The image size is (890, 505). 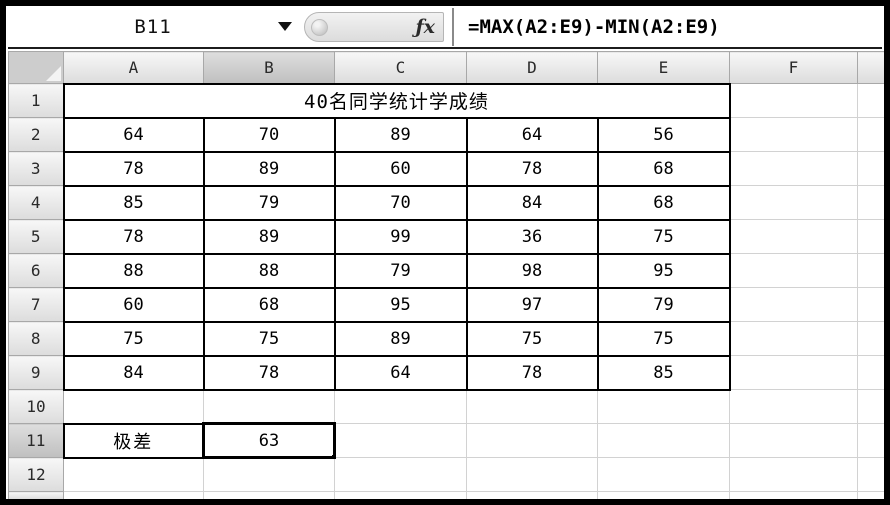 What do you see at coordinates (133, 406) in the screenshot?
I see `cell-a10` at bounding box center [133, 406].